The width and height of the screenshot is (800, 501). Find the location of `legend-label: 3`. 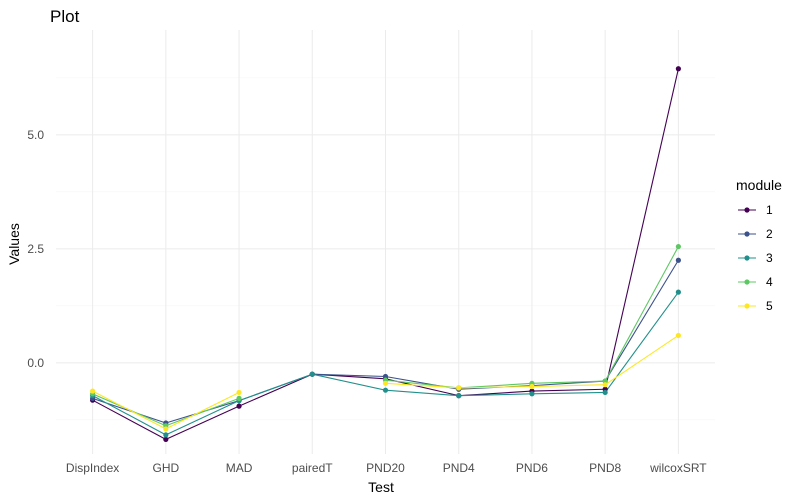

legend-label: 3 is located at coordinates (769, 258).